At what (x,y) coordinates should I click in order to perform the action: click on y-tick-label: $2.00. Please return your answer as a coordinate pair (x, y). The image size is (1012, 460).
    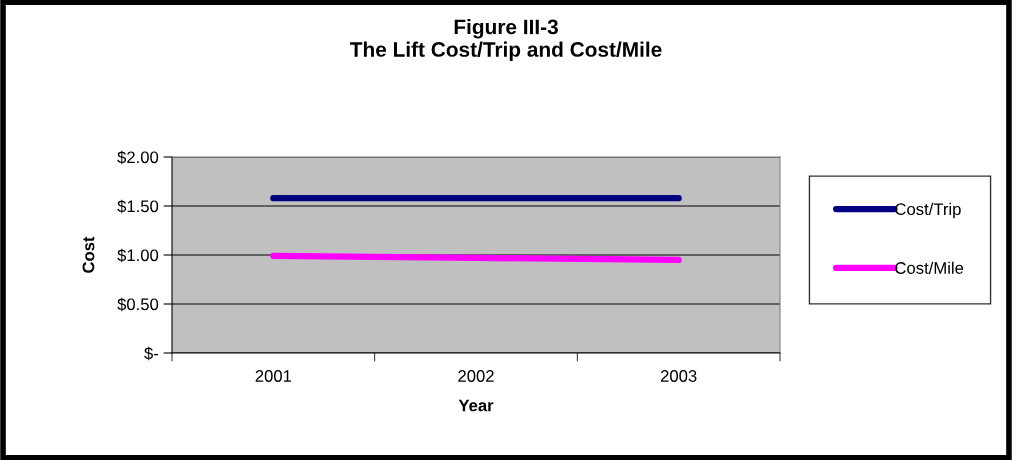
    Looking at the image, I should click on (138, 157).